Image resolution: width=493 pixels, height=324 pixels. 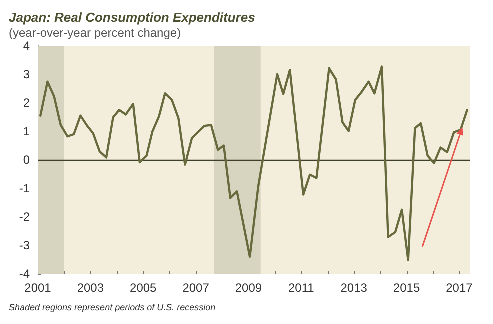 I want to click on x-tick-label: 2017, so click(x=460, y=288).